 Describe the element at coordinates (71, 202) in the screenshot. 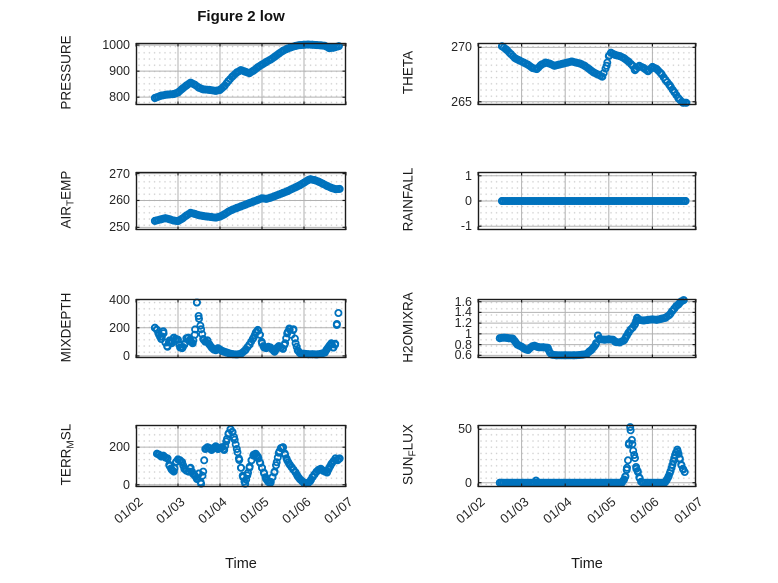

I see `y-axis-label-subscript: T` at that location.